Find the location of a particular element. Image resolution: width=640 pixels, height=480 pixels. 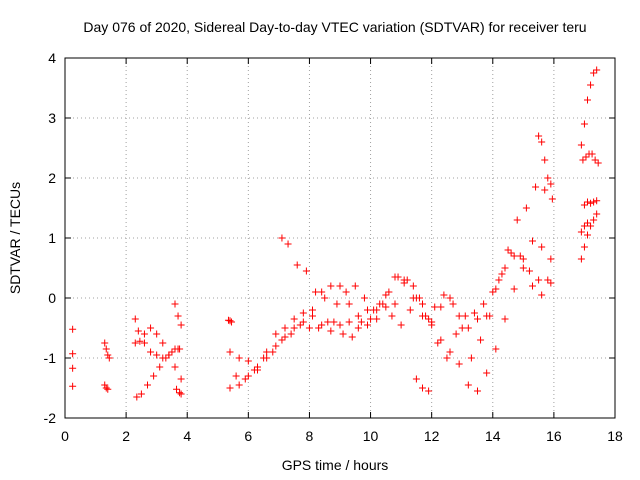

x-tick-label: 2 is located at coordinates (126, 436).